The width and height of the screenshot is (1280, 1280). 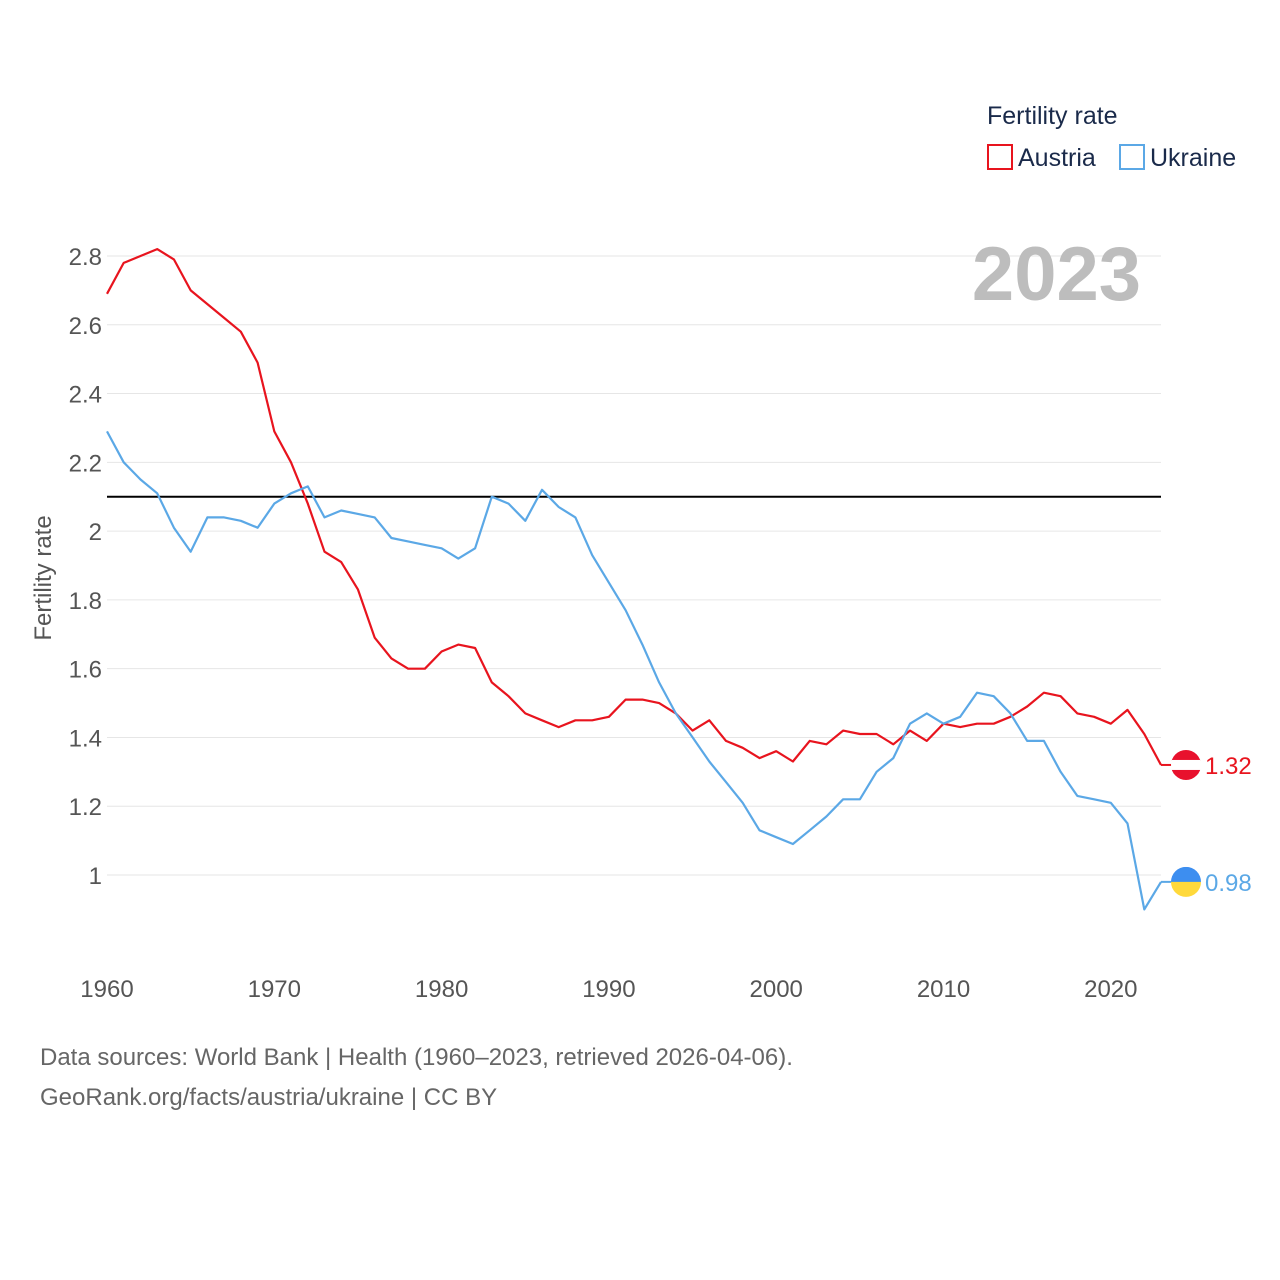 What do you see at coordinates (1056, 274) in the screenshot?
I see `year-label: 2023` at bounding box center [1056, 274].